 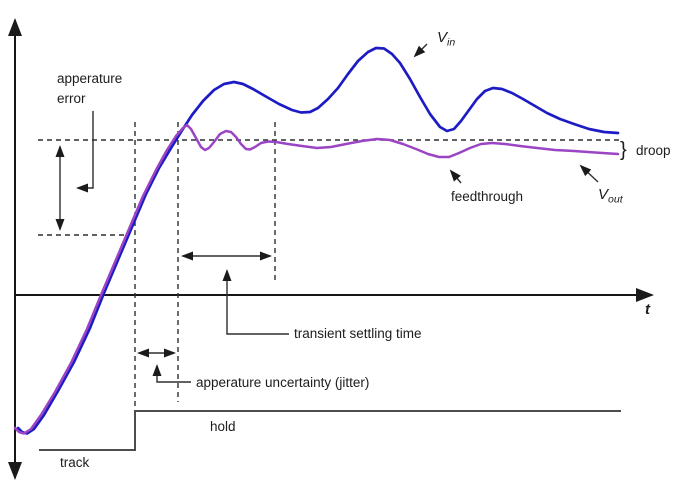 I want to click on feedthrough-label: feedthrough, so click(x=487, y=196).